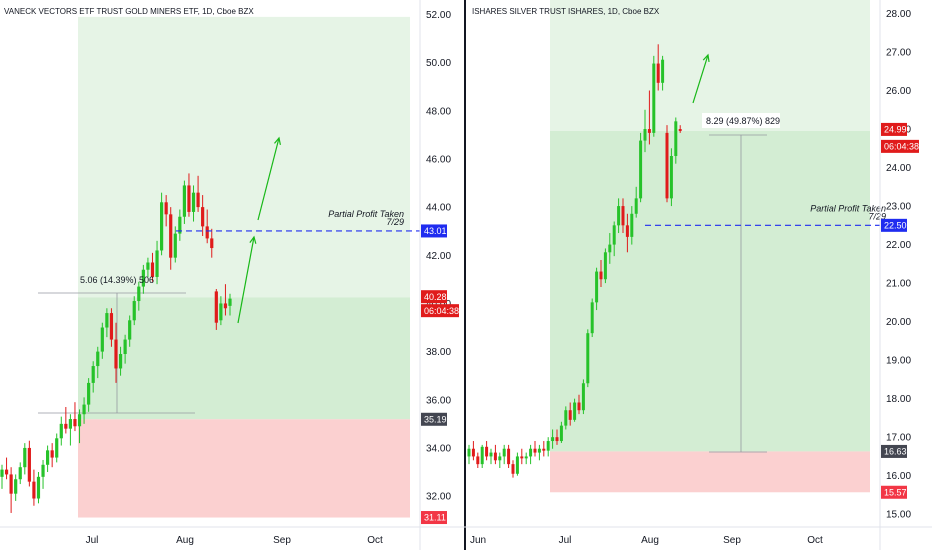 This screenshot has height=550, width=932. I want to click on annotation-label: Partial Profit Taken, so click(848, 208).